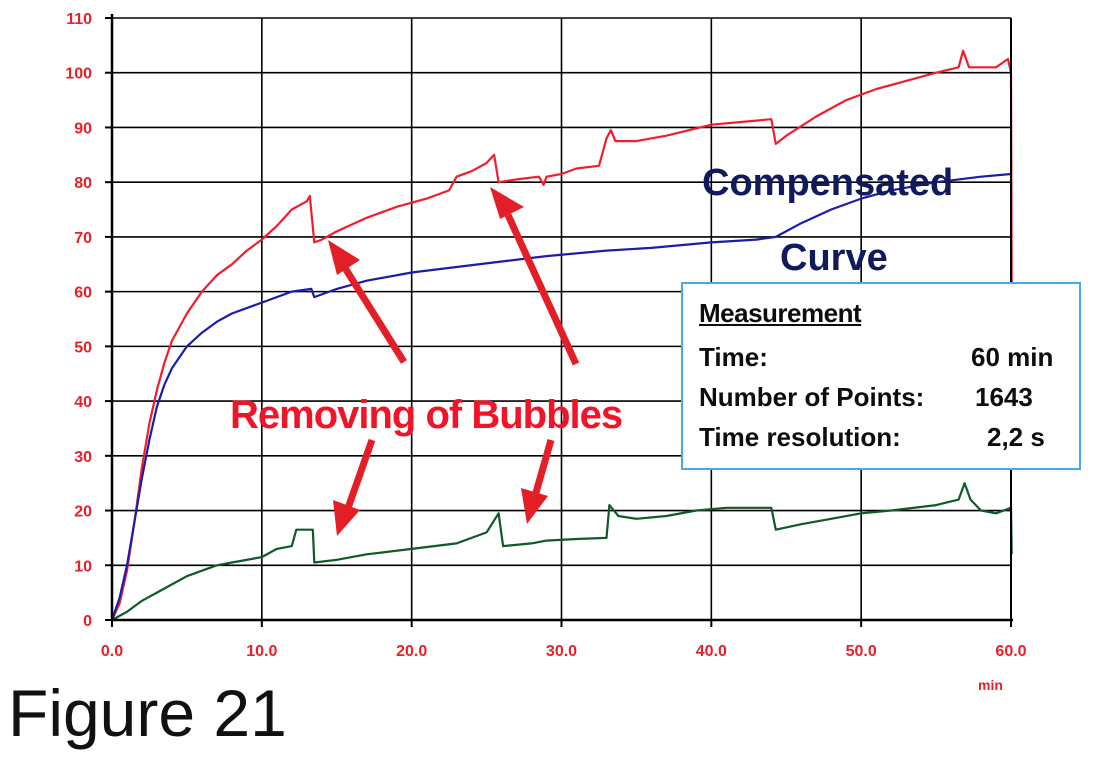 This screenshot has width=1111, height=774. I want to click on row-value: 60 min, so click(1012, 357).